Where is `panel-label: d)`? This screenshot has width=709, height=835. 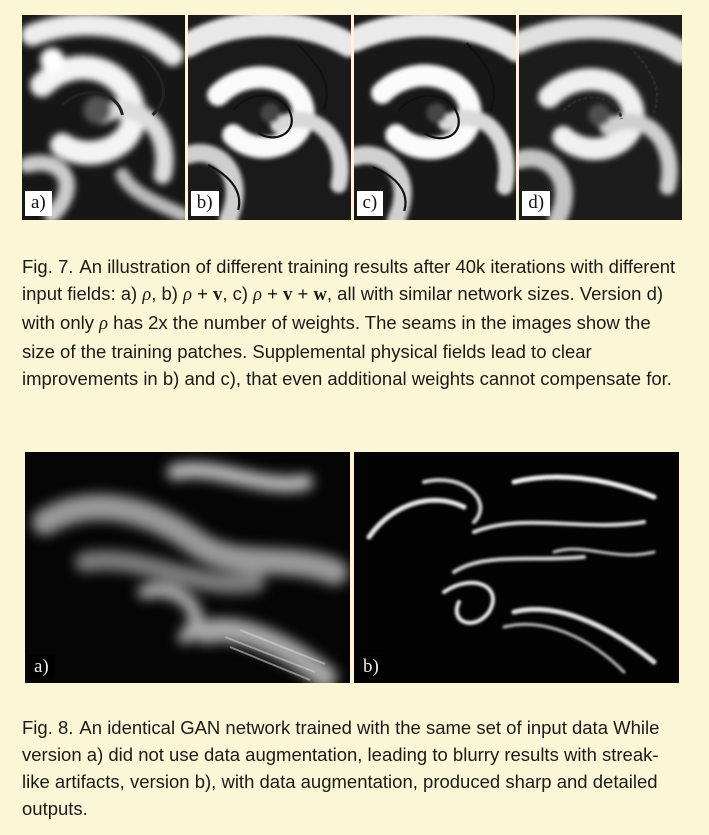 panel-label: d) is located at coordinates (536, 203).